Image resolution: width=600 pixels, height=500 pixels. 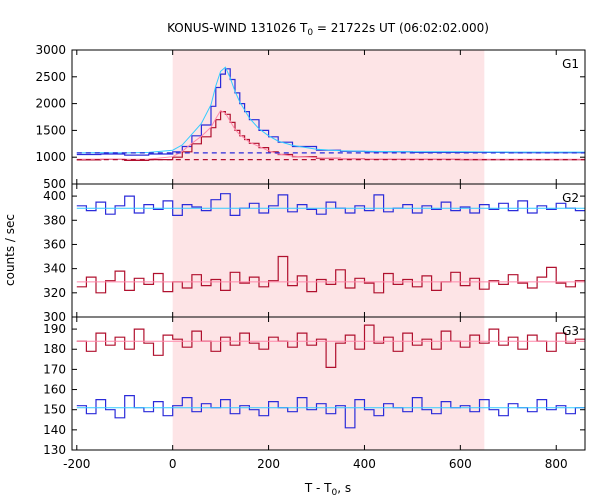 What do you see at coordinates (54, 293) in the screenshot?
I see `y-tick-label: 320` at bounding box center [54, 293].